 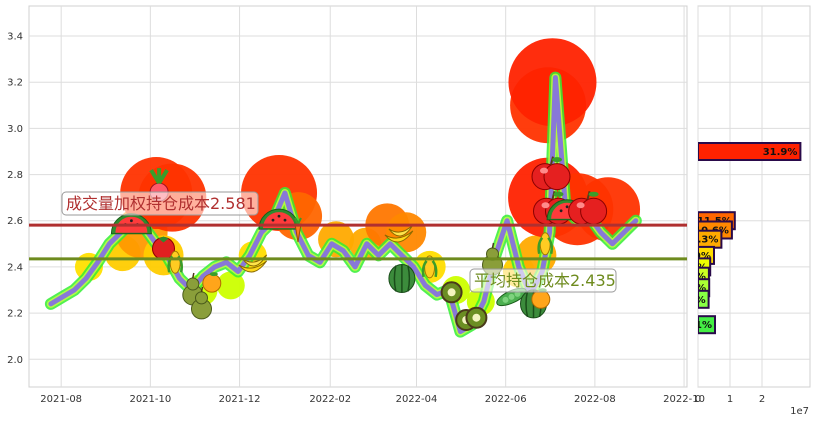 What do you see at coordinates (595, 399) in the screenshot?
I see `x-tick-label: 2022-08` at bounding box center [595, 399].